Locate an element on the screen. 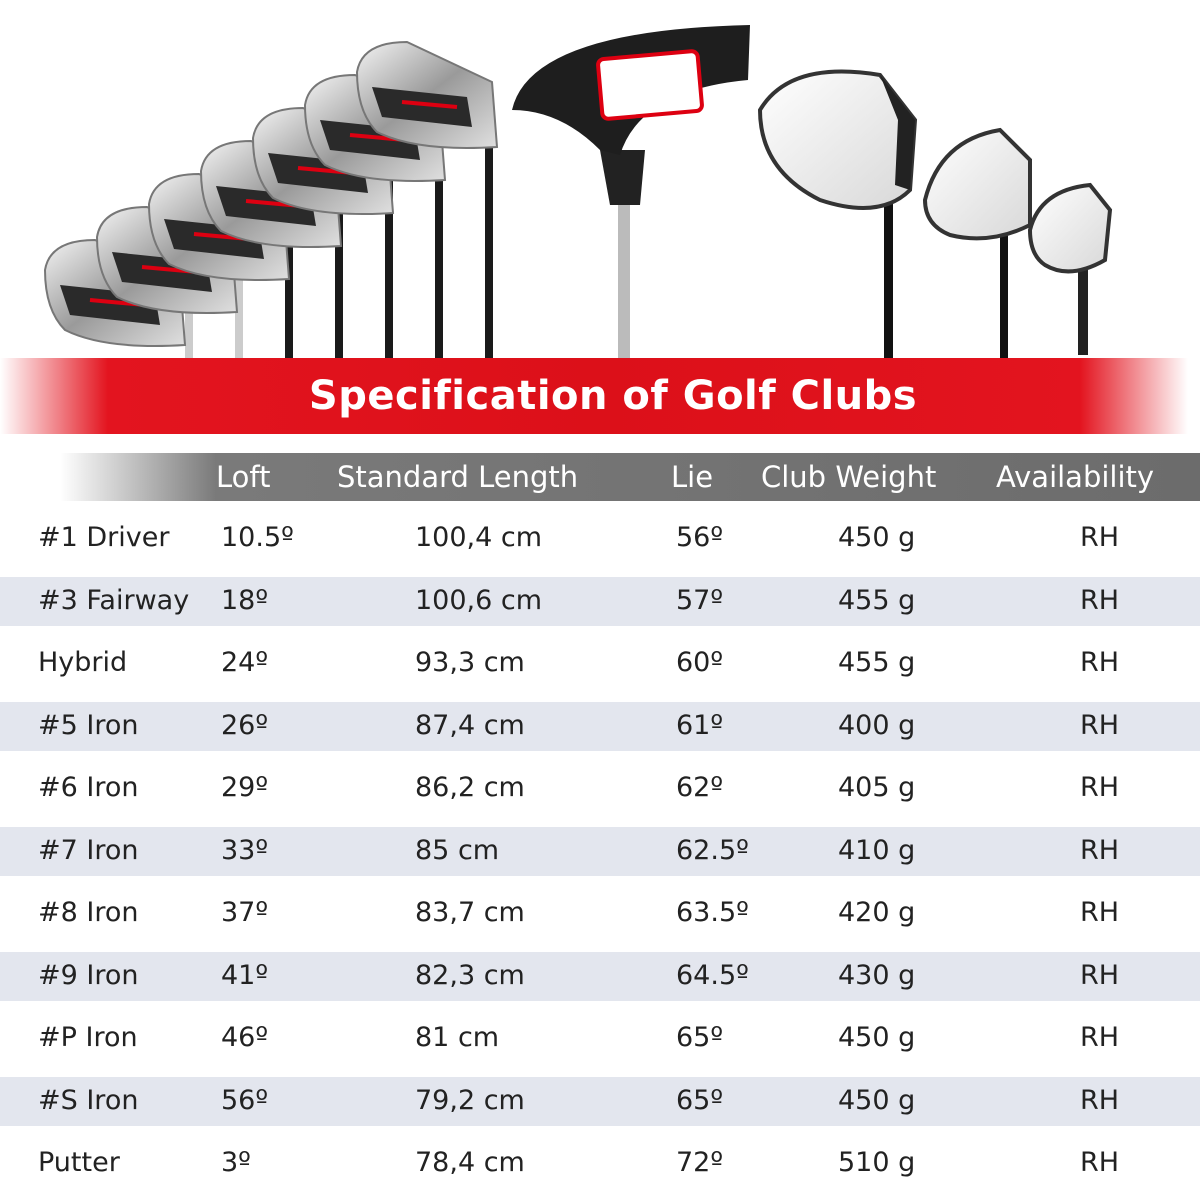 This screenshot has width=1200, height=1200. cell-weight: 400 g is located at coordinates (877, 725).